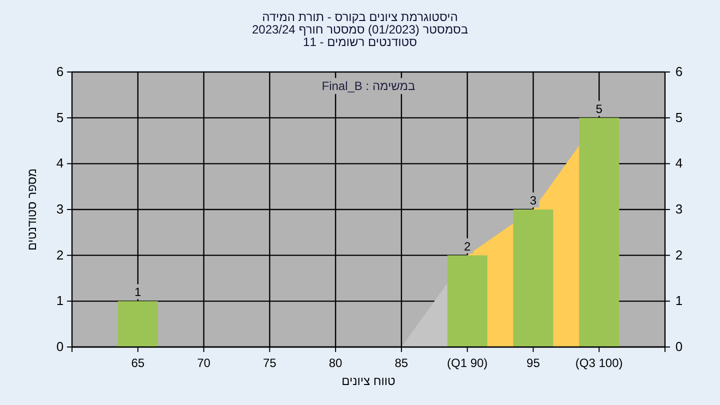 This screenshot has height=405, width=720. What do you see at coordinates (679, 254) in the screenshot?
I see `y2-tick-label: 2` at bounding box center [679, 254].